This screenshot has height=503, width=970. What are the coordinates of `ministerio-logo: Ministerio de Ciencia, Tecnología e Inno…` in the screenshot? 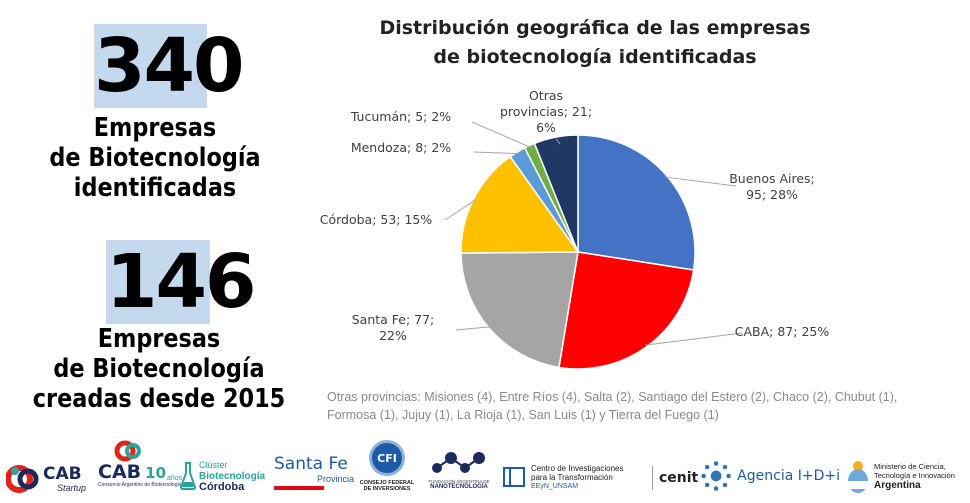 It's located at (907, 477).